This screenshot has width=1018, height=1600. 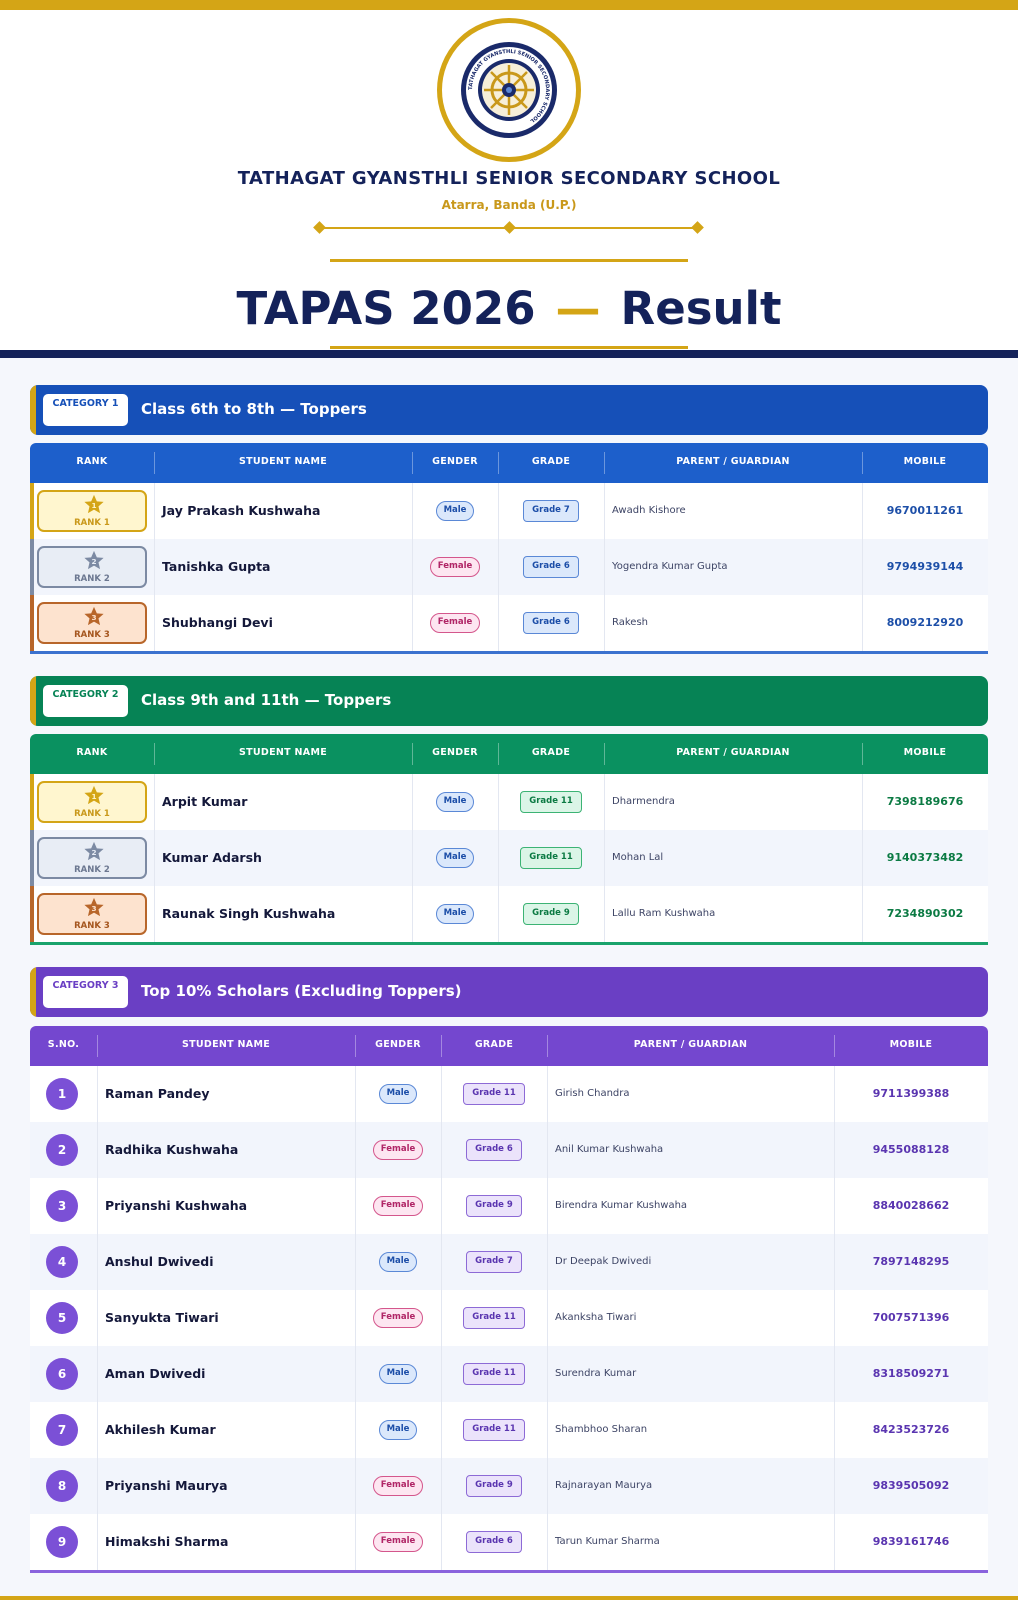 What do you see at coordinates (62, 1318) in the screenshot?
I see `serial-number: 5` at bounding box center [62, 1318].